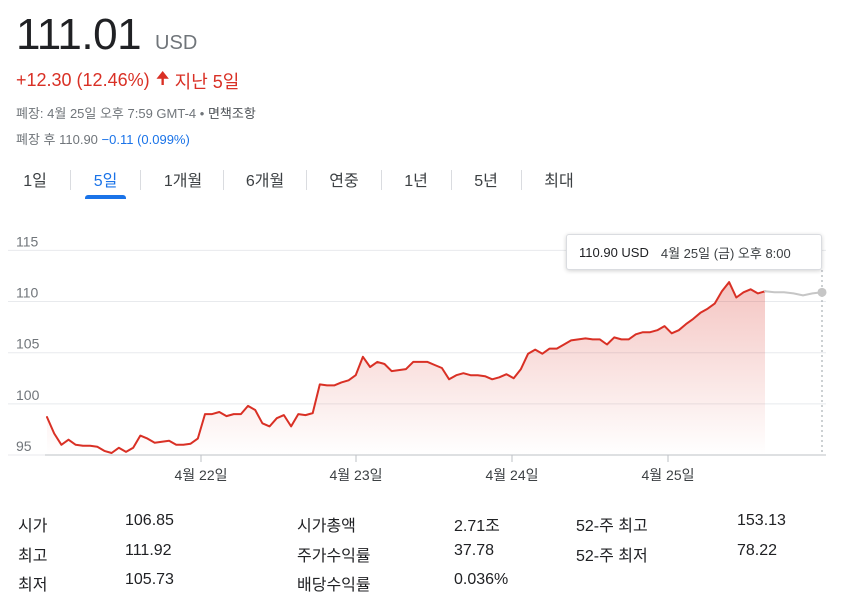  What do you see at coordinates (35, 181) in the screenshot?
I see `tab-1d: 1일` at bounding box center [35, 181].